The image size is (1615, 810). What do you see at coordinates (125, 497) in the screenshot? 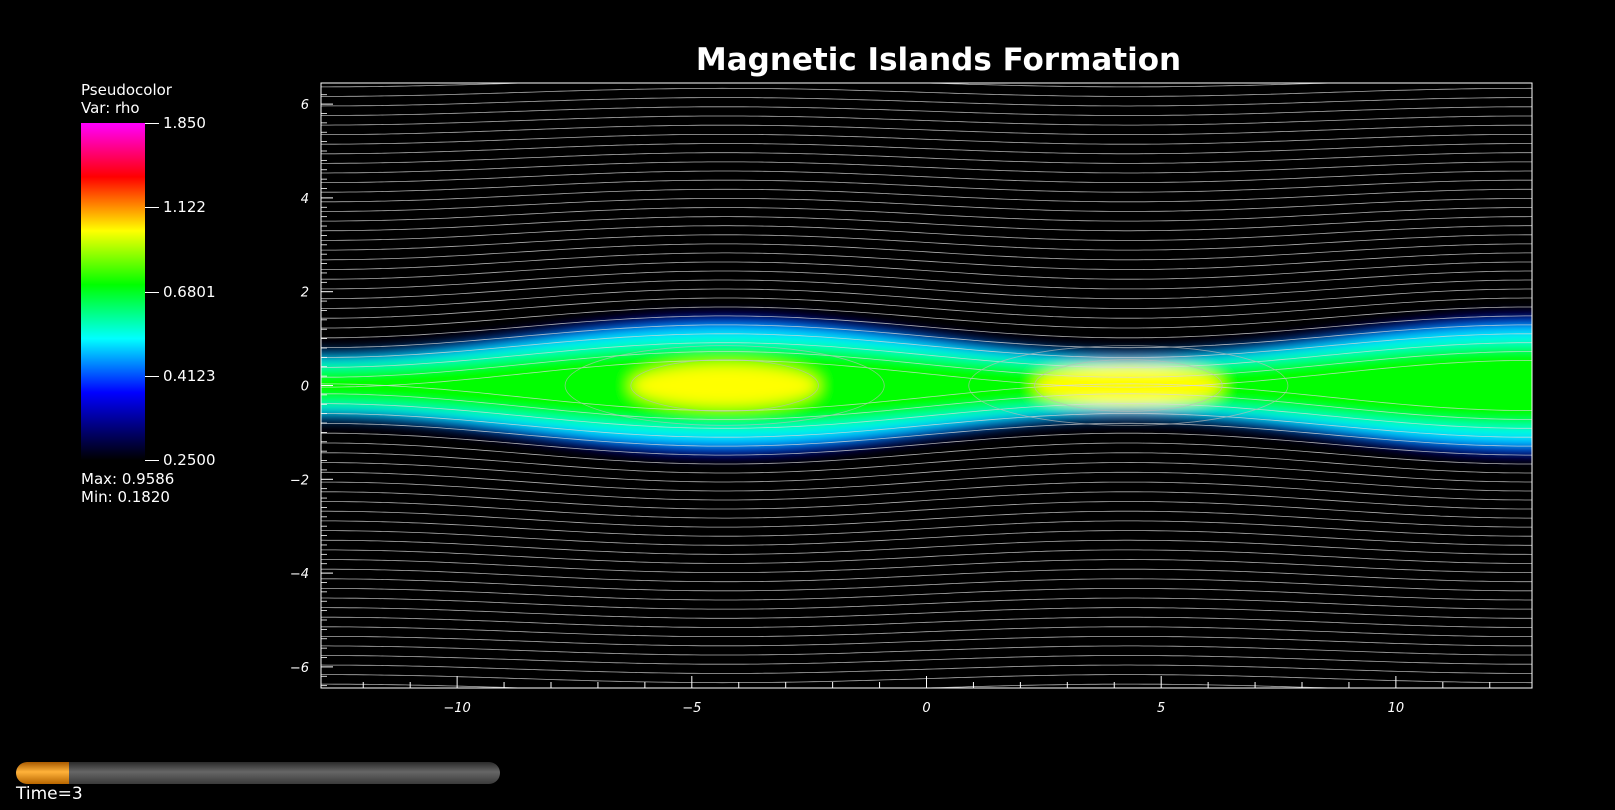
I see `legend-min: Min: 0.1820` at bounding box center [125, 497].